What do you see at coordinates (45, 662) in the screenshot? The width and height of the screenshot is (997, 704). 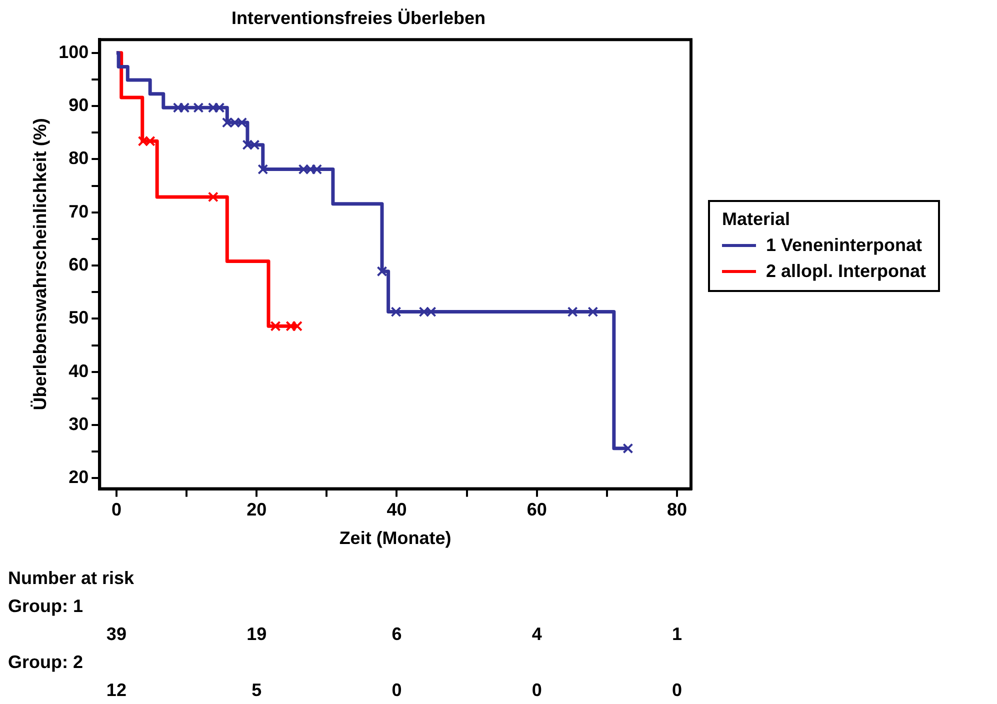 I see `text: Group: 2` at bounding box center [45, 662].